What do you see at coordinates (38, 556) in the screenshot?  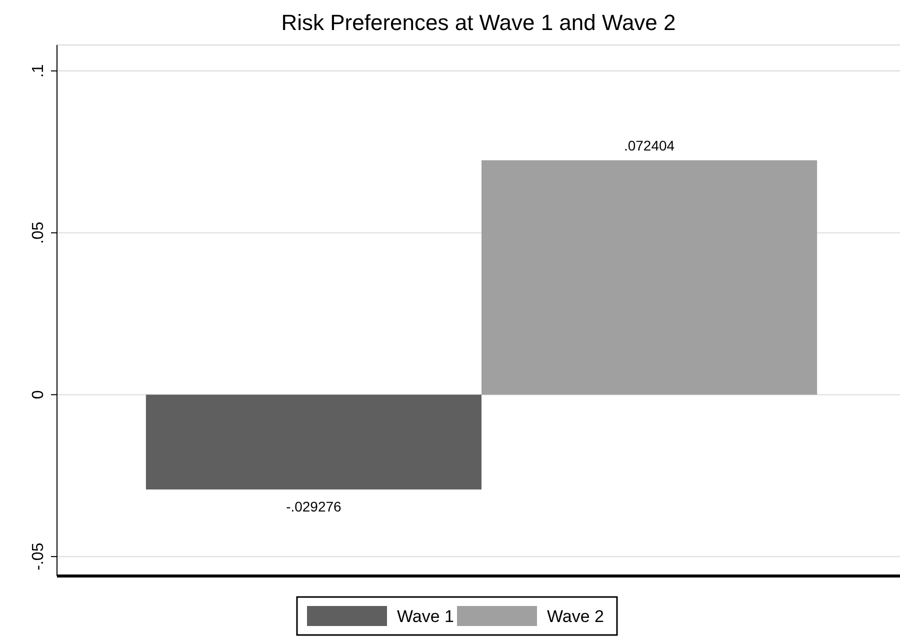 I see `y-tick-label: -.05` at bounding box center [38, 556].